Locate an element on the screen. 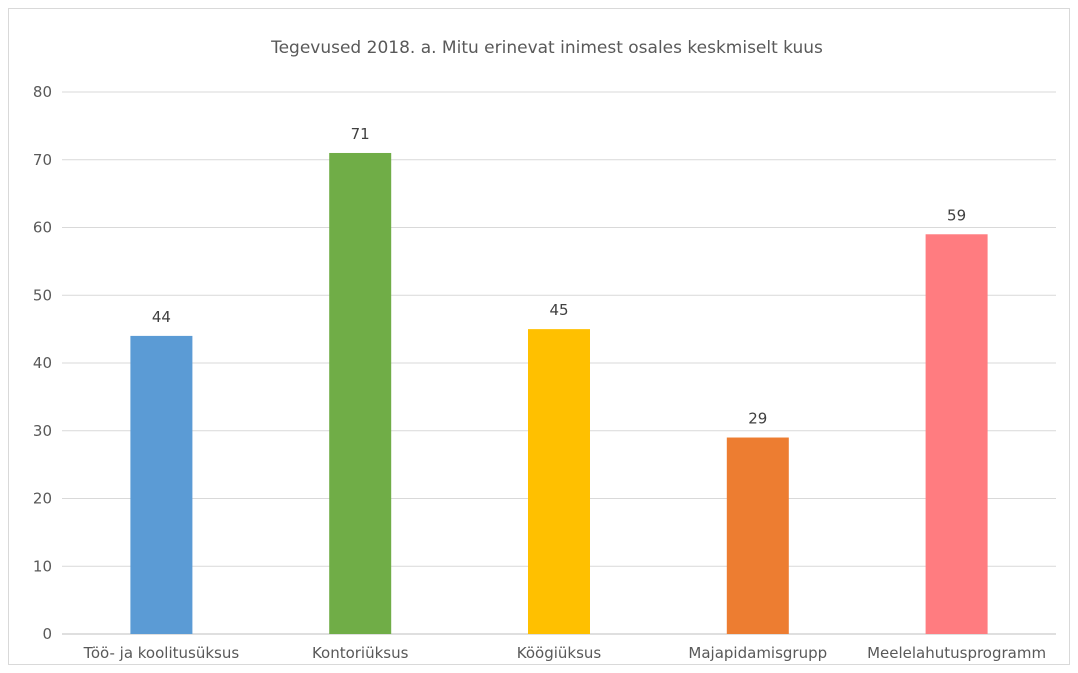 This screenshot has height=673, width=1078. data-label: 29 is located at coordinates (757, 419).